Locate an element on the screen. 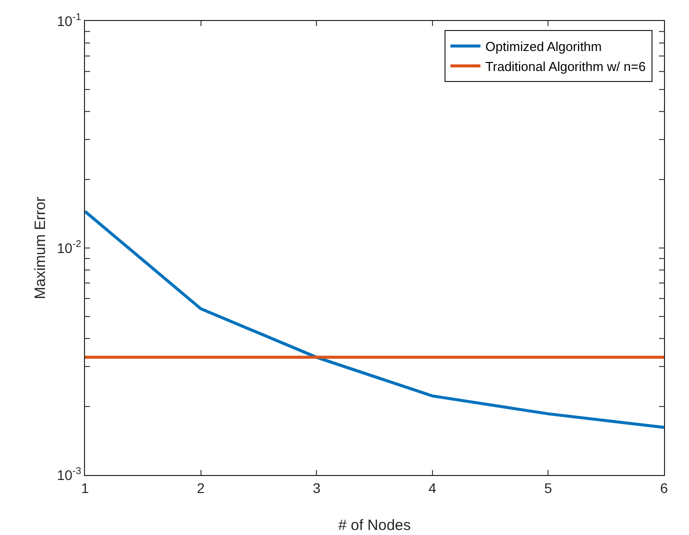 The width and height of the screenshot is (689, 535). x-tick-label: 6 is located at coordinates (664, 488).